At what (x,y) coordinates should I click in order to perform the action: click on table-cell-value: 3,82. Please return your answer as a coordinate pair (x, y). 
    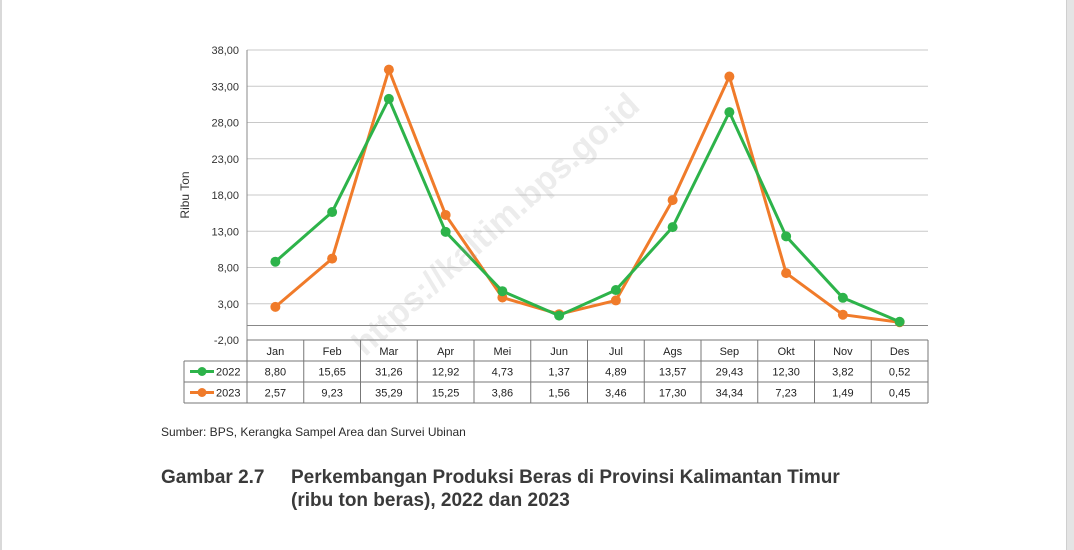
    Looking at the image, I should click on (842, 373).